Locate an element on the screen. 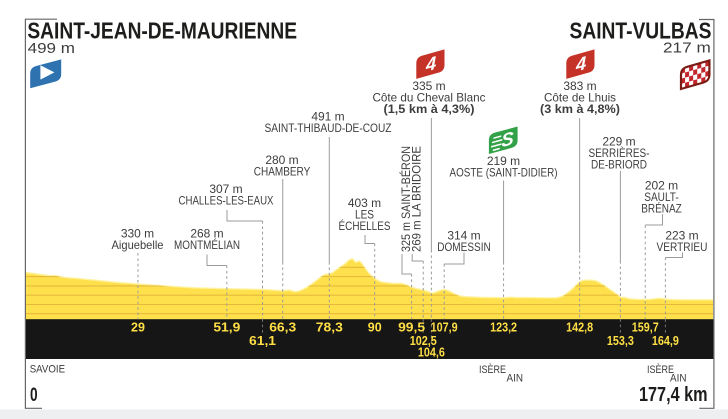 The image size is (728, 419). svg-text: 202 m is located at coordinates (661, 186).